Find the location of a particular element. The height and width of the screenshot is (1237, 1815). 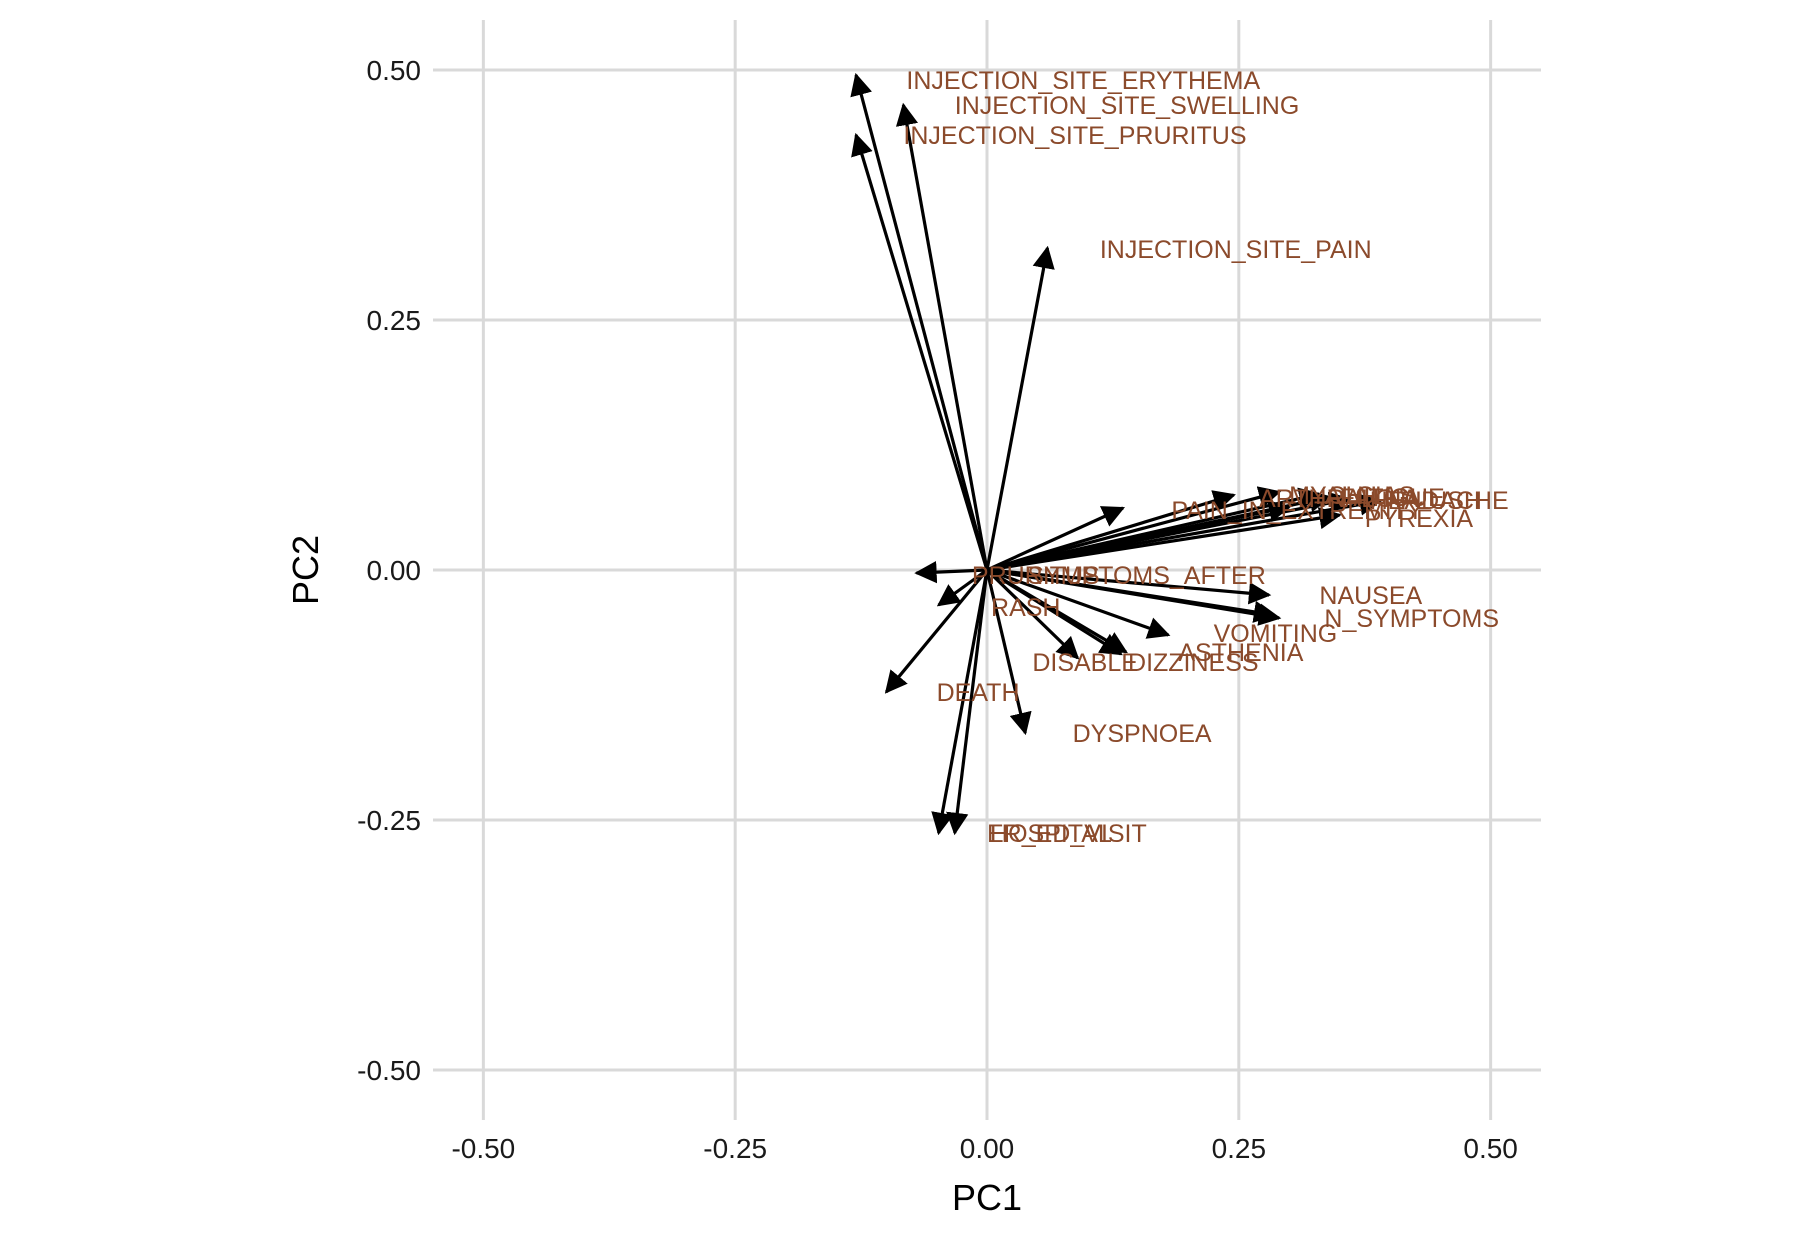

loading-label: FATIGUE is located at coordinates (1392, 498).